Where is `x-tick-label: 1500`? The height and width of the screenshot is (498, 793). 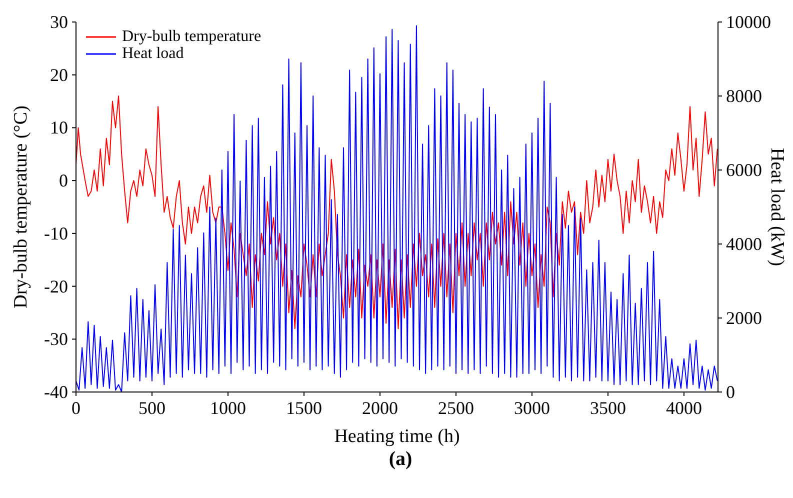 x-tick-label: 1500 is located at coordinates (304, 408).